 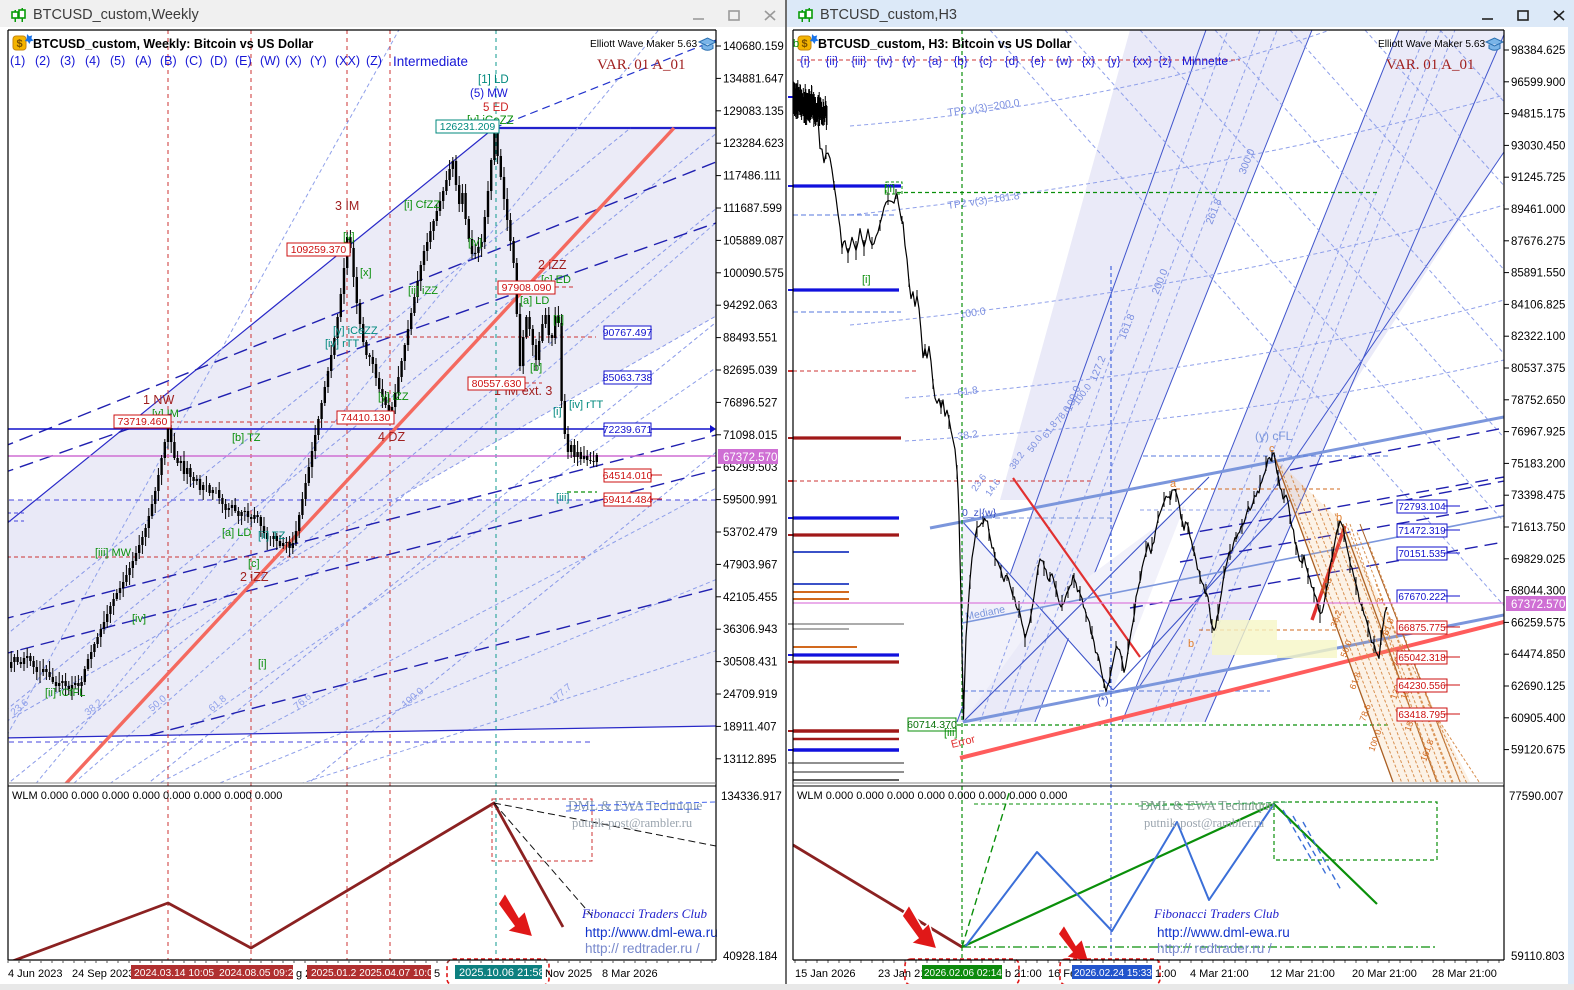 What do you see at coordinates (1538, 687) in the screenshot?
I see `svg-text: 62690.125` at bounding box center [1538, 687].